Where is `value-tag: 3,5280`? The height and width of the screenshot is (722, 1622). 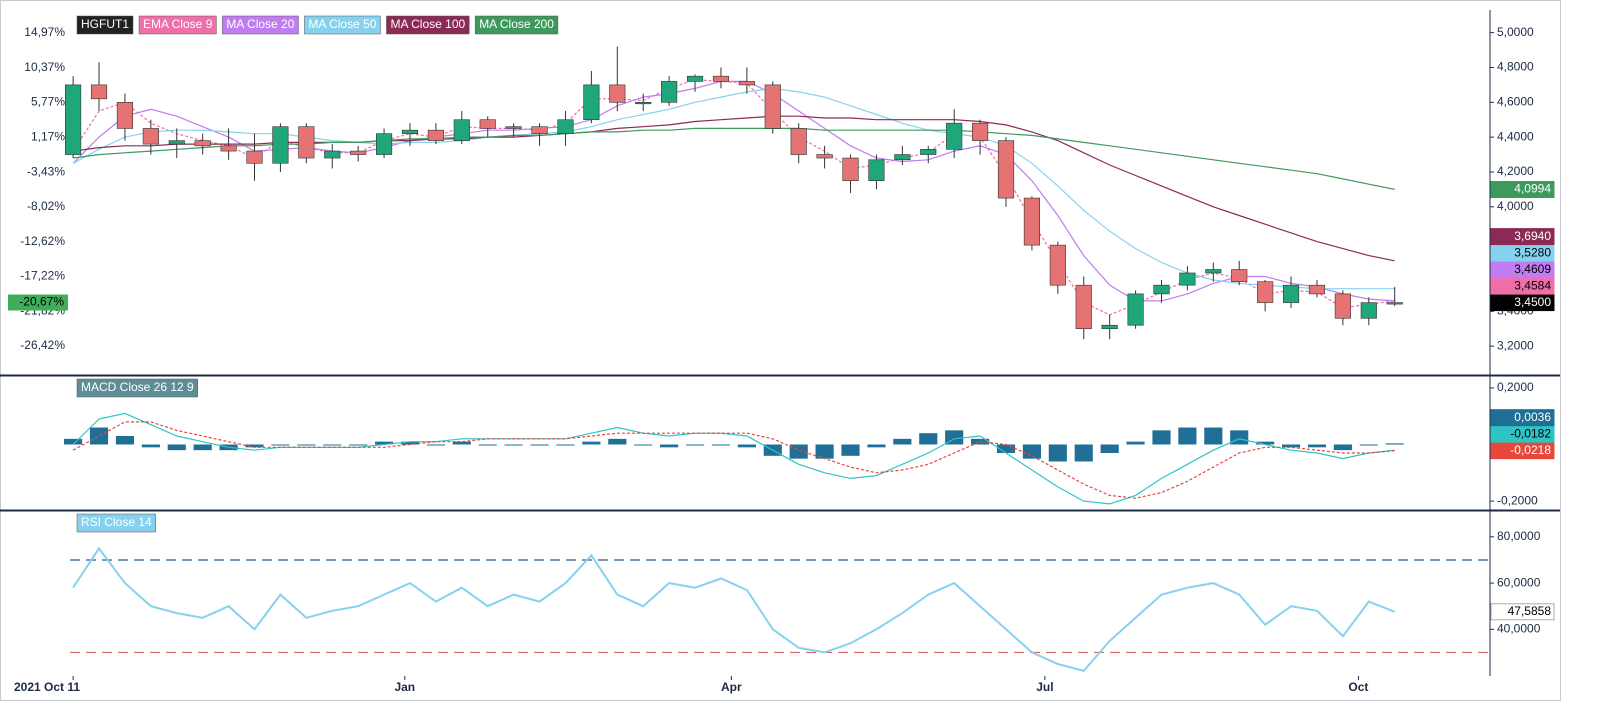
value-tag: 3,5280 is located at coordinates (1532, 252).